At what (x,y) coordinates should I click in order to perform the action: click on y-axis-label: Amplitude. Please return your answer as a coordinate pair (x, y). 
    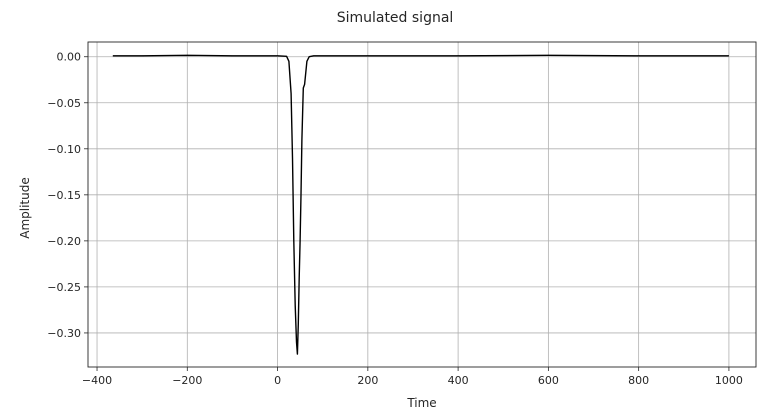
    Looking at the image, I should click on (25, 208).